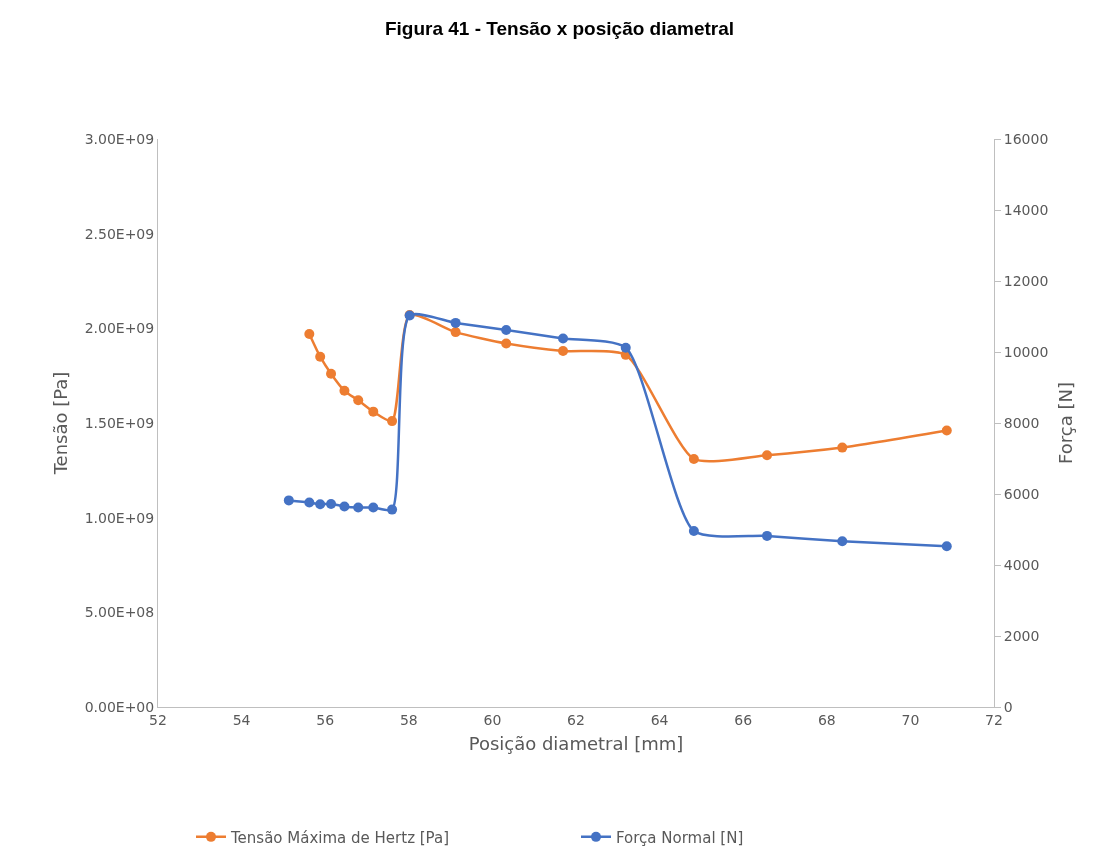  I want to click on y2-tick-label: 14000, so click(1026, 209).